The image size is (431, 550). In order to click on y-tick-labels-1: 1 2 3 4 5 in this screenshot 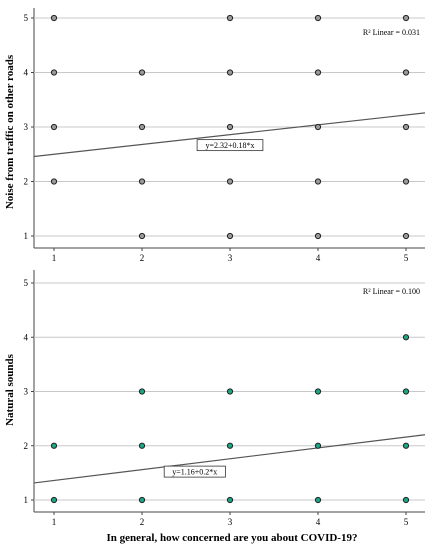, I will do `click(29, 127)`.